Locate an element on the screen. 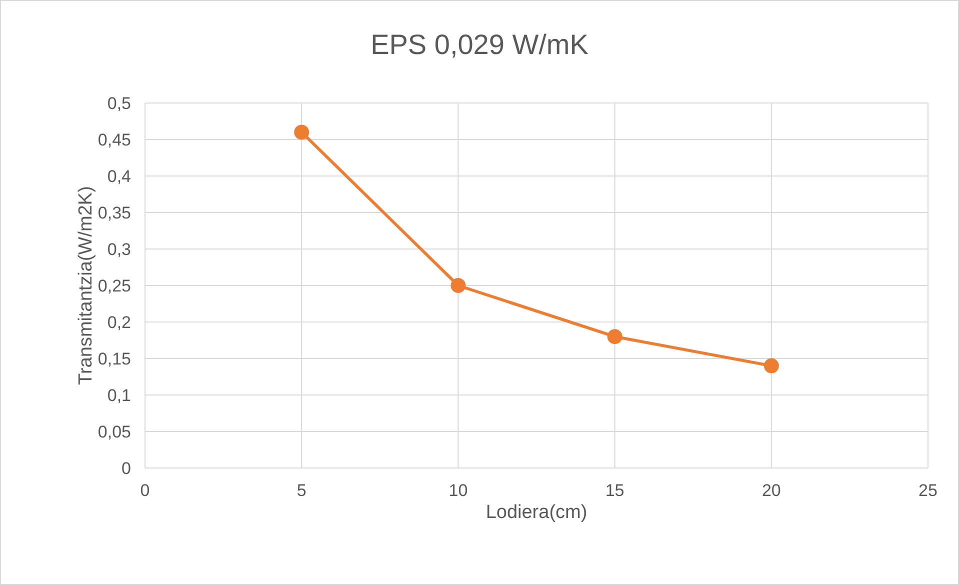 The image size is (959, 585). x-tick-label: 5 is located at coordinates (301, 490).